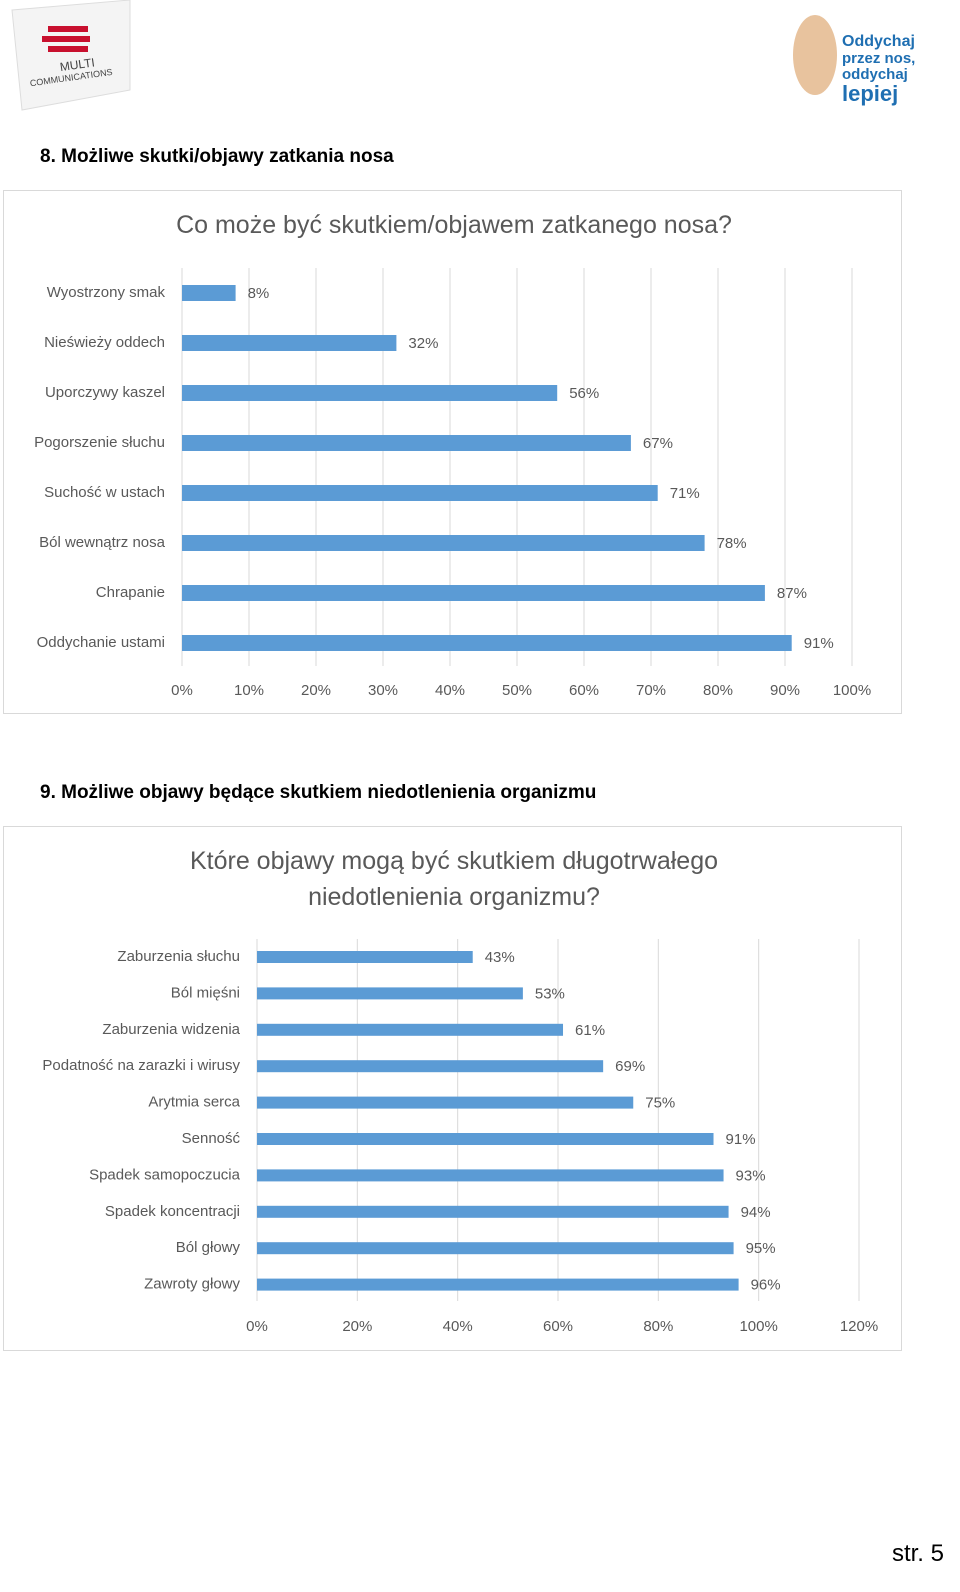 Image resolution: width=960 pixels, height=1592 pixels. I want to click on logo-bg, so click(71, 55).